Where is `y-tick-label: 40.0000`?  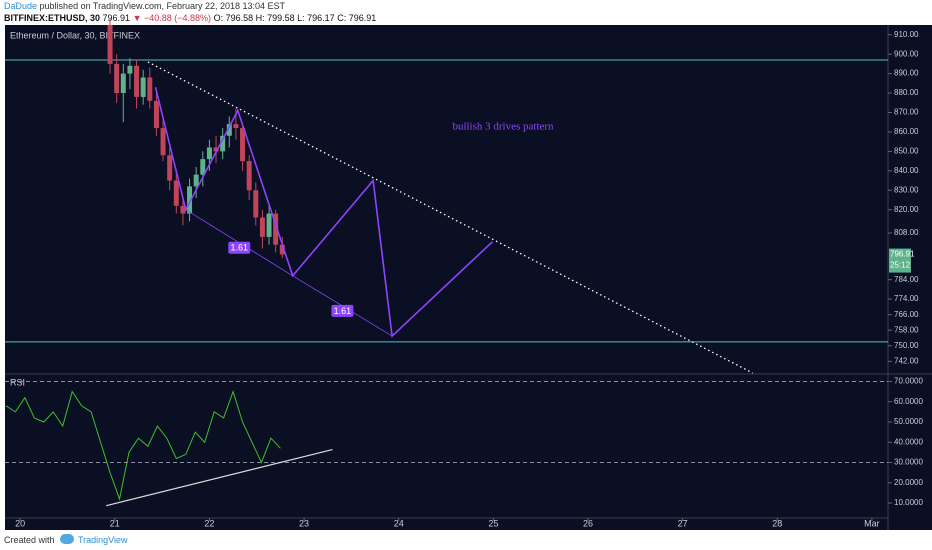 y-tick-label: 40.0000 is located at coordinates (908, 441).